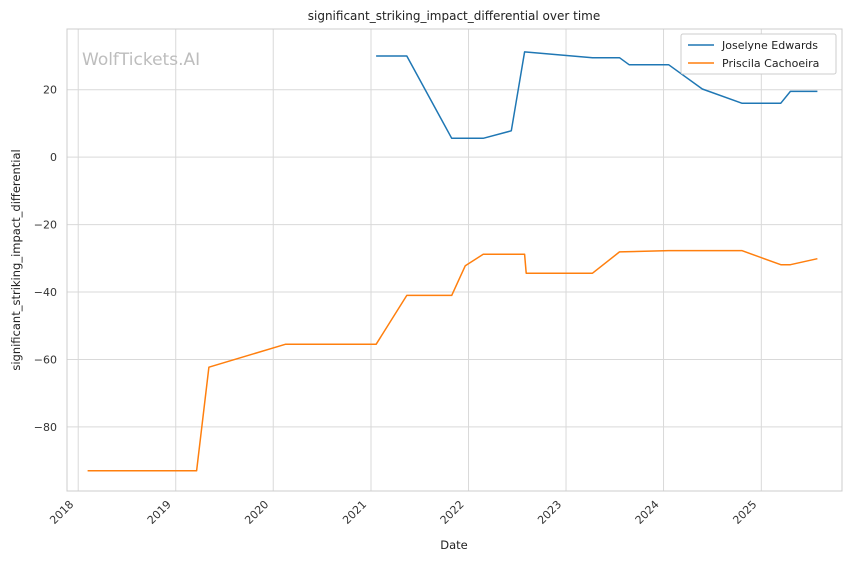 The width and height of the screenshot is (850, 561). I want to click on legend-box, so click(758, 54).